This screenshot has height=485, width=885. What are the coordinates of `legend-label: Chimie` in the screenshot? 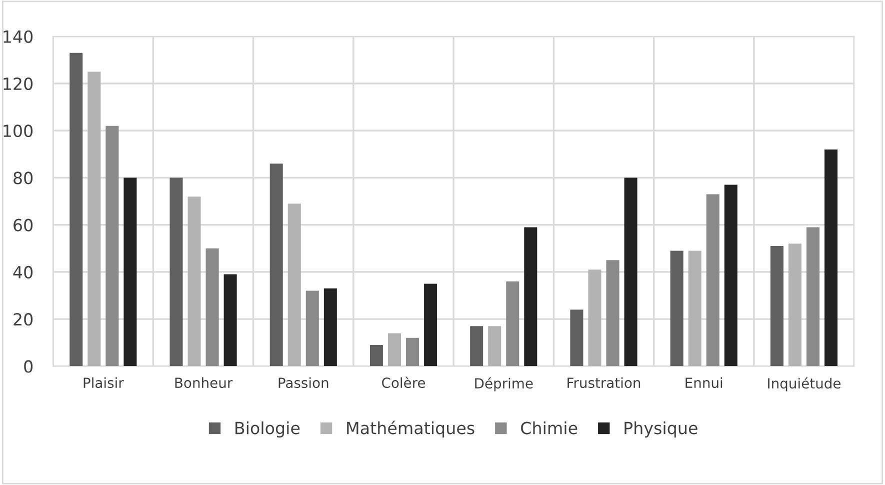 It's located at (549, 427).